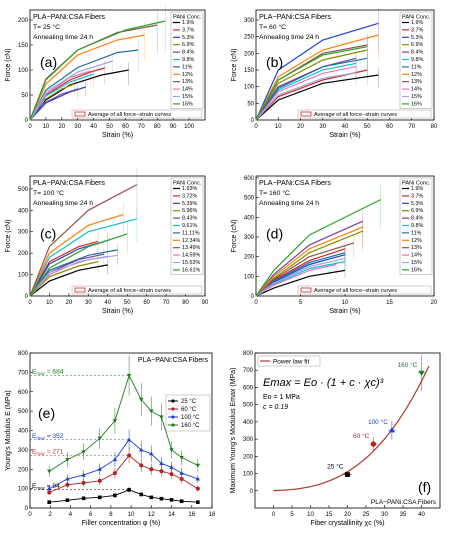  What do you see at coordinates (46, 27) in the screenshot?
I see `annotation-temperature: T= 25 °C` at bounding box center [46, 27].